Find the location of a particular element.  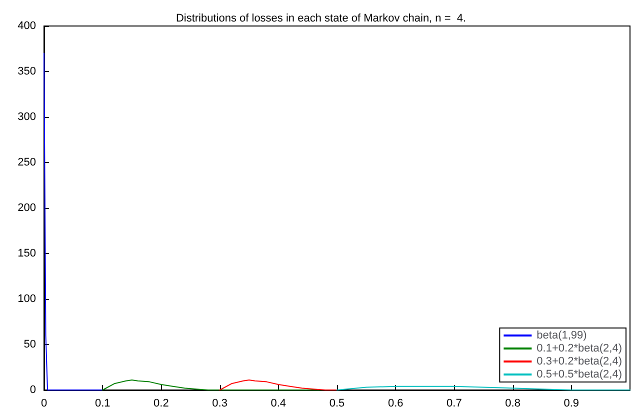

legend-label: beta(1,99) is located at coordinates (561, 336).